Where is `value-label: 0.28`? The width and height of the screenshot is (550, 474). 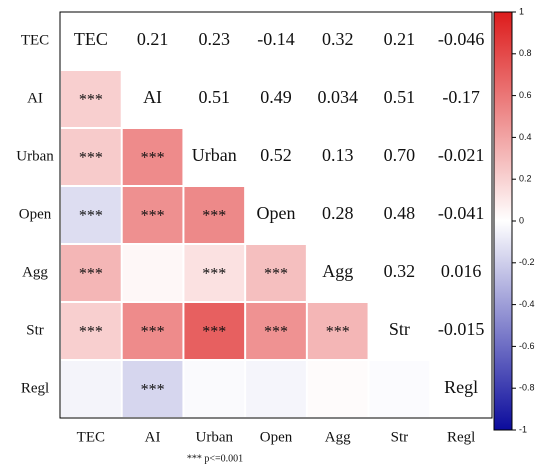 value-label: 0.28 is located at coordinates (338, 213).